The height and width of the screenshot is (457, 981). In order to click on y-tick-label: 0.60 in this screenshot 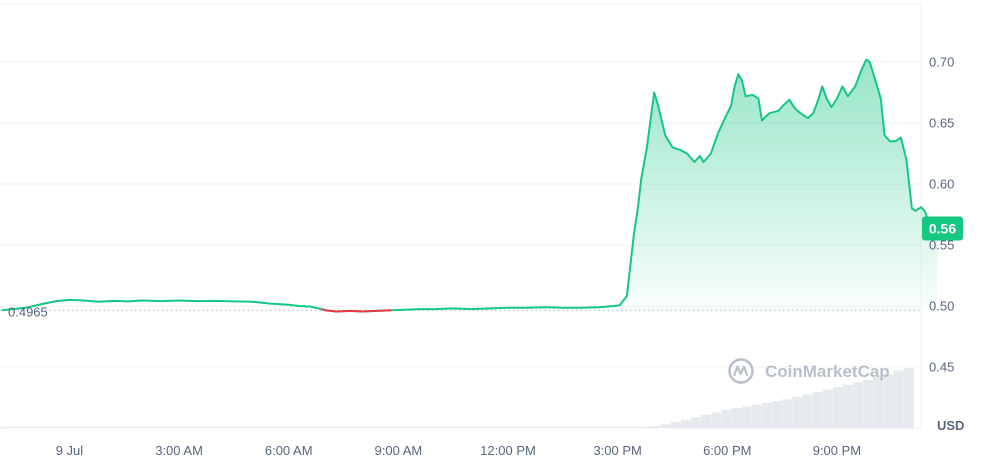, I will do `click(941, 184)`.